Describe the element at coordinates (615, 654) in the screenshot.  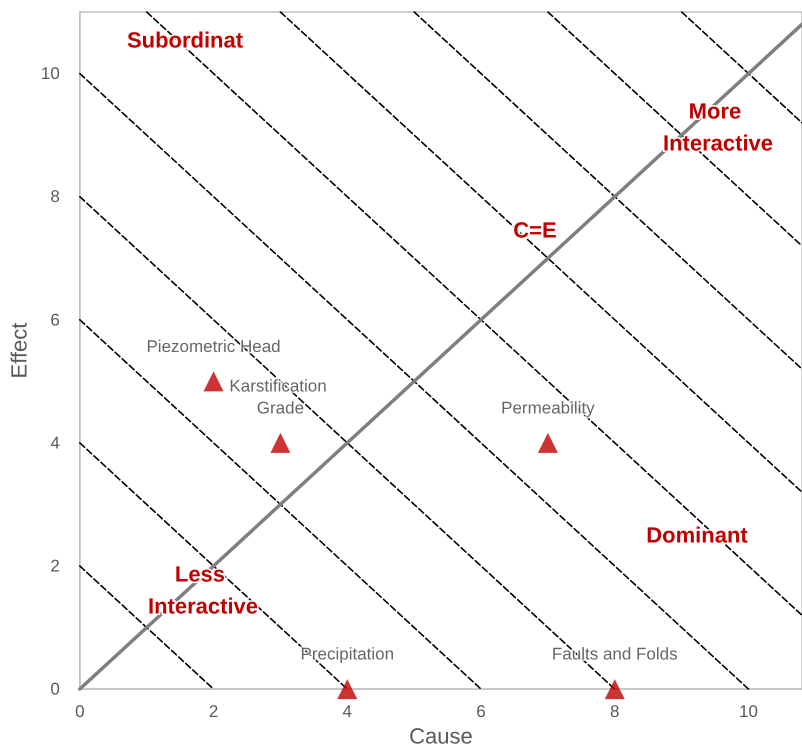
I see `data-label: Faults and Folds` at that location.